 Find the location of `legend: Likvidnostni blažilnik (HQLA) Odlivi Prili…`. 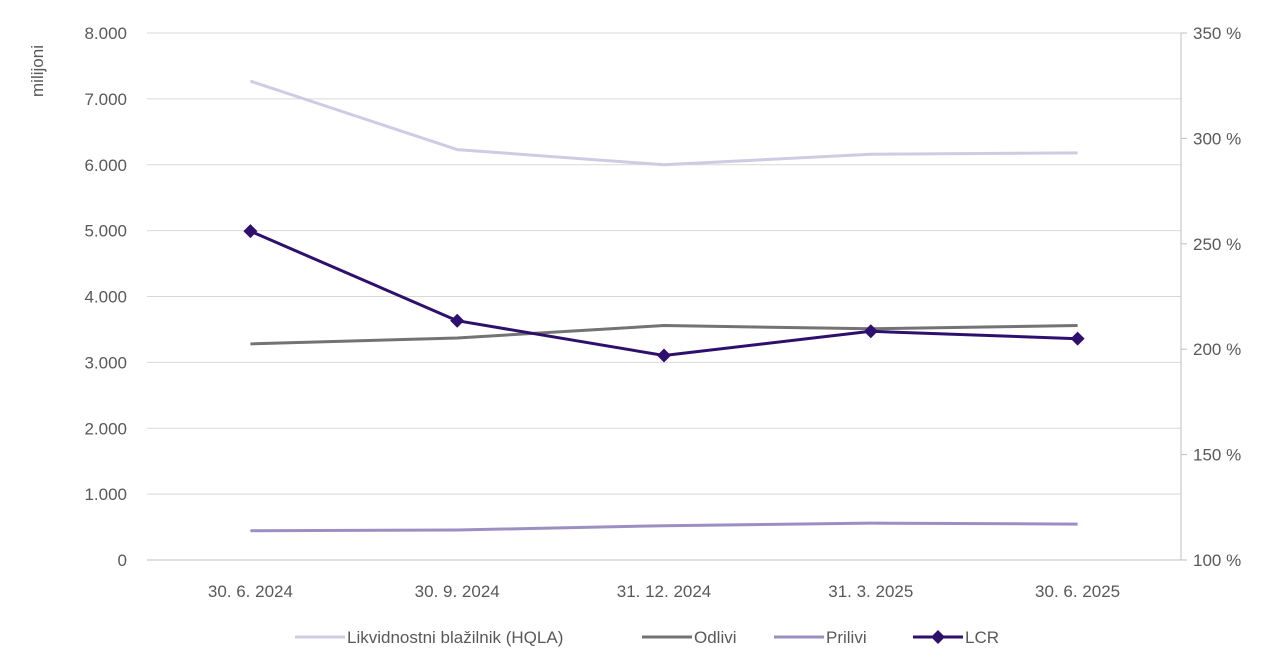

legend: Likvidnostni blažilnik (HQLA) Odlivi Prili… is located at coordinates (647, 637).